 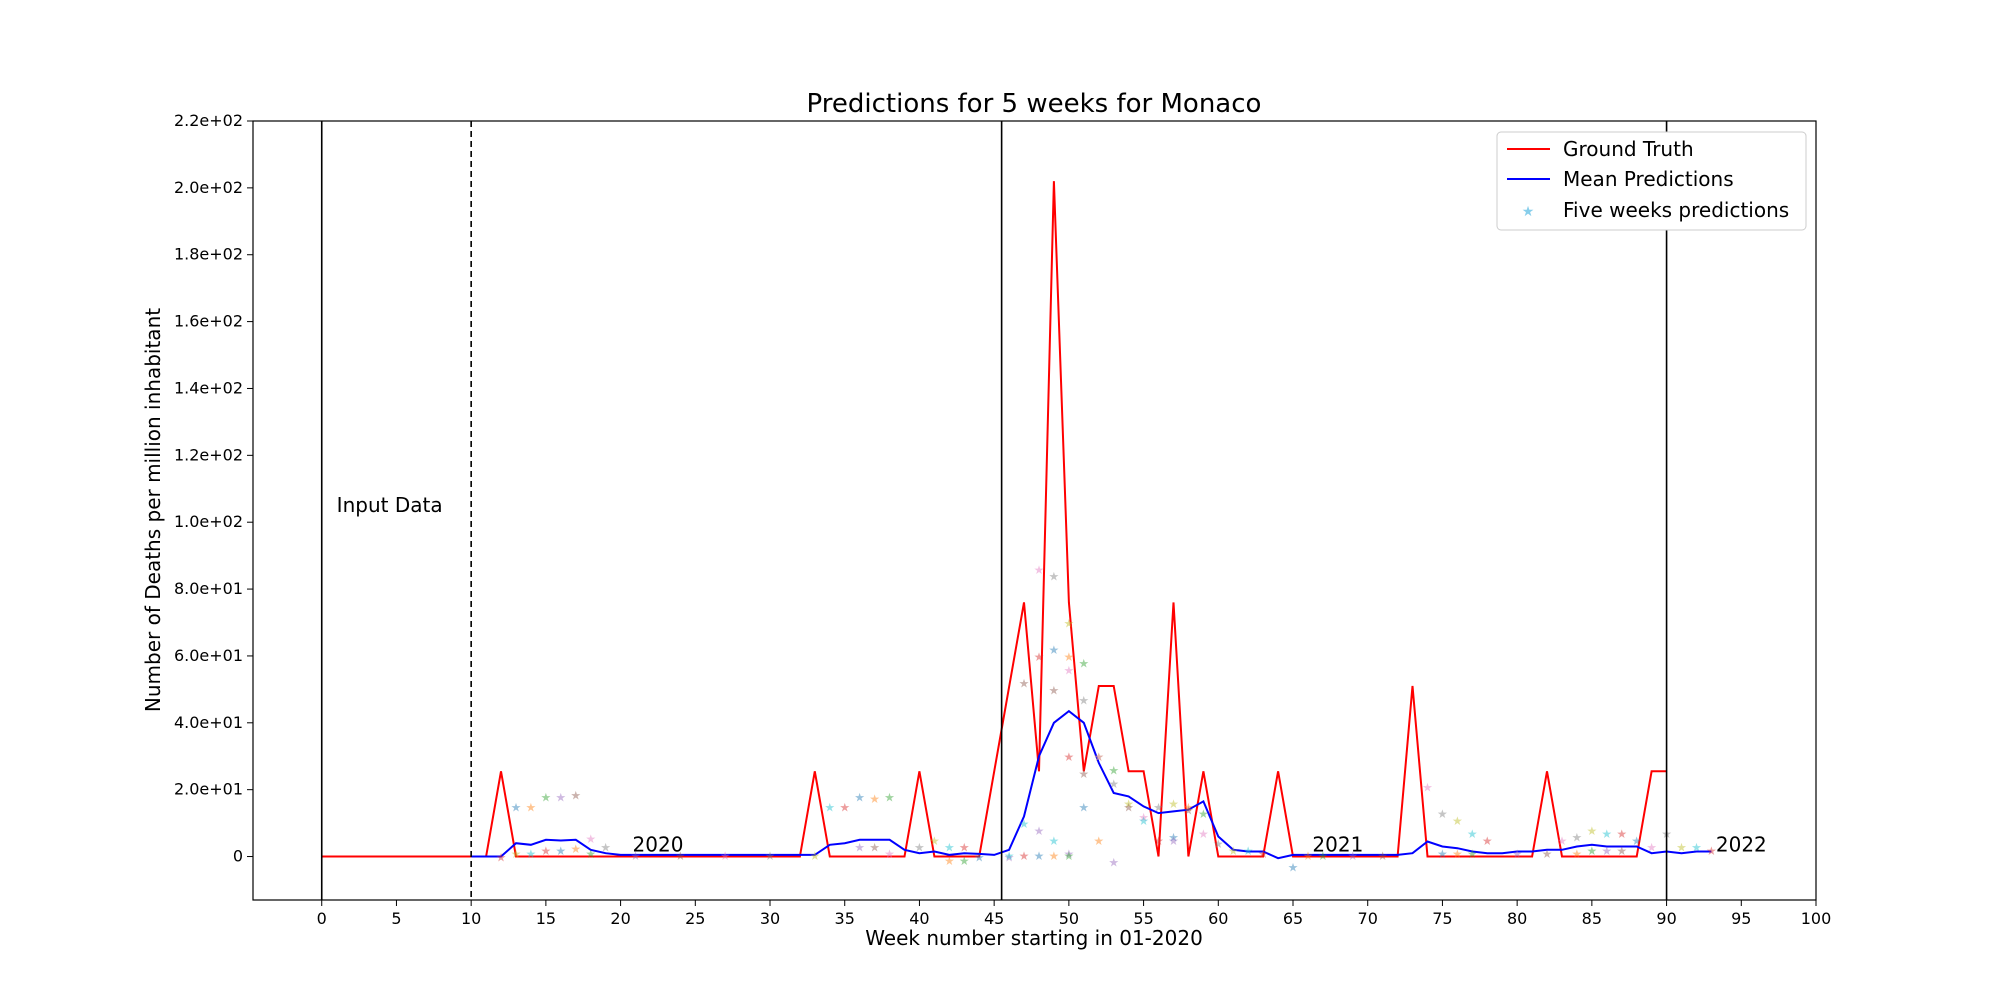 I want to click on x-tick-label: 10, so click(x=471, y=918).